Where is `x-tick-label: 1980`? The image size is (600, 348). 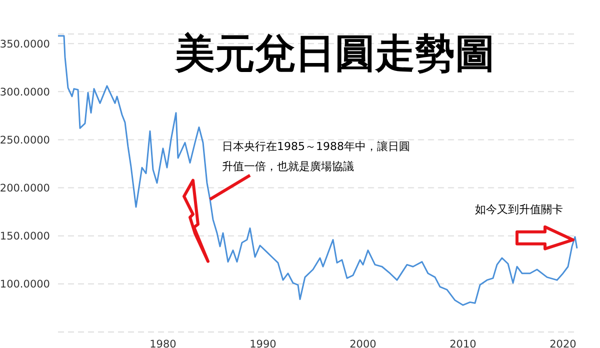 x-tick-label: 1980 is located at coordinates (163, 343).